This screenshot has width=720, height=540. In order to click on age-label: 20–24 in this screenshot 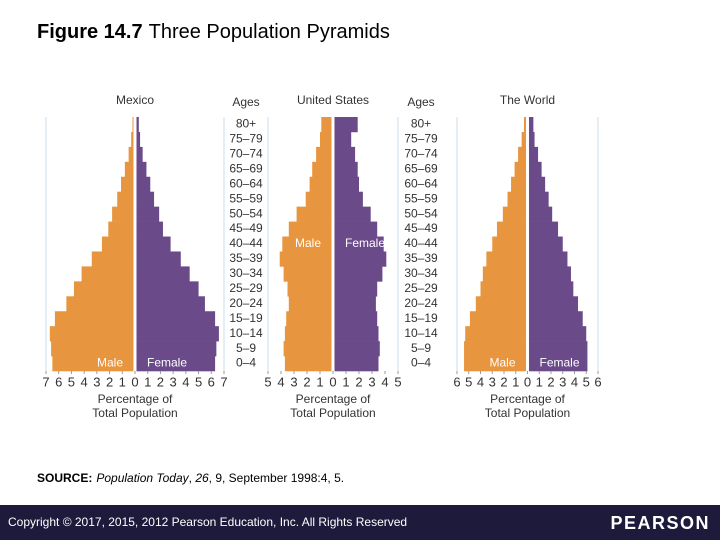, I will do `click(421, 303)`.